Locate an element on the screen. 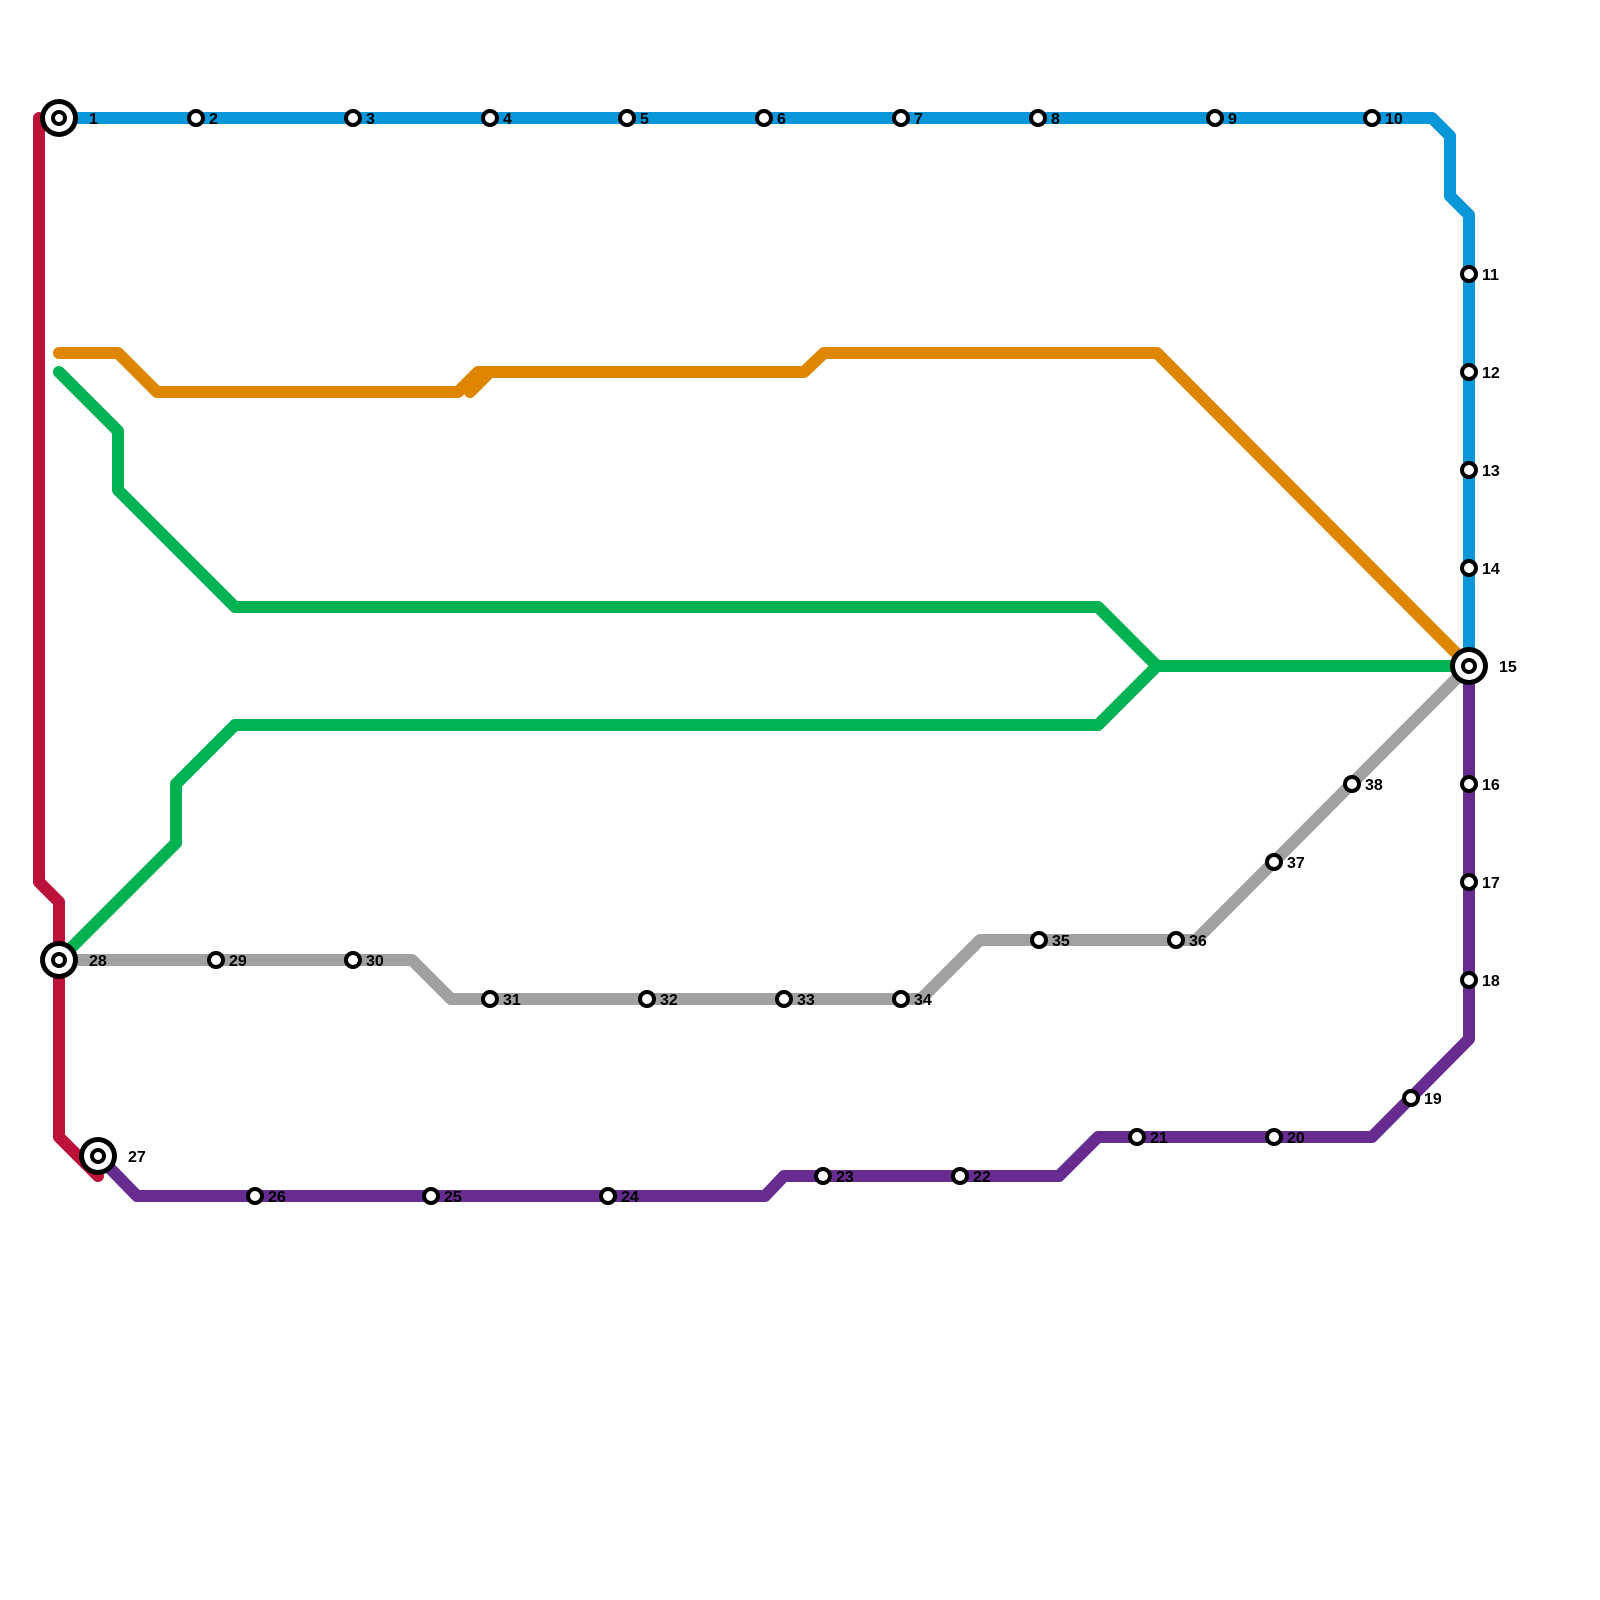 The height and width of the screenshot is (1600, 1600). station-2: 2 is located at coordinates (202, 118).